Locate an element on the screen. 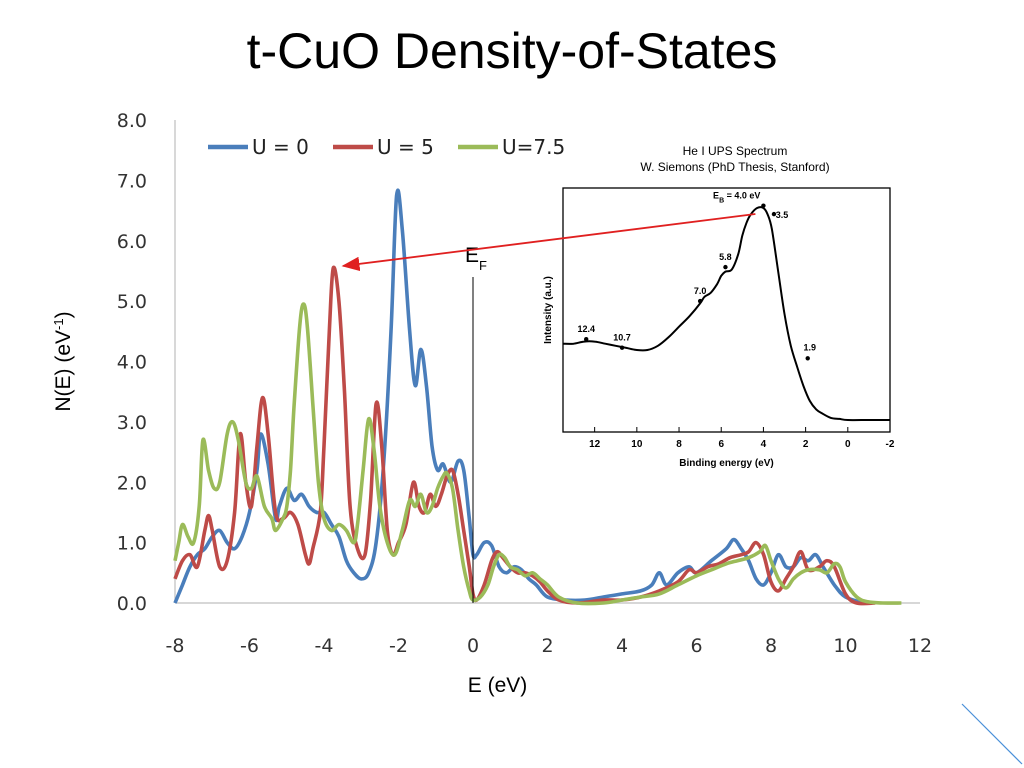 This screenshot has height=768, width=1024. legend-label-0: U = 0 is located at coordinates (280, 147).